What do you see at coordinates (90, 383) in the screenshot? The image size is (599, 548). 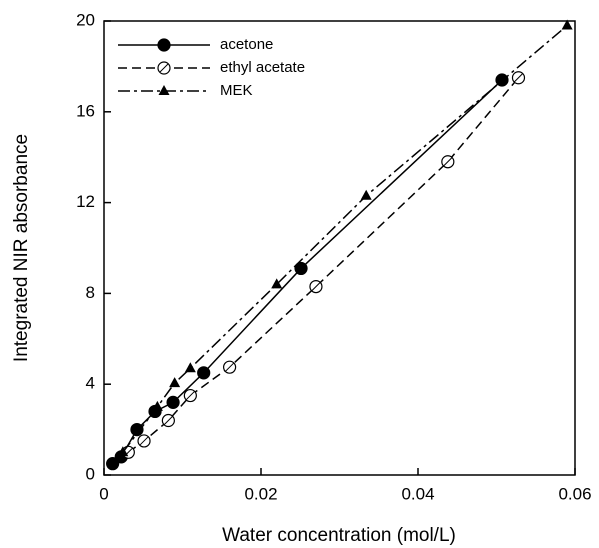 I see `y-tick-label: 4` at bounding box center [90, 383].